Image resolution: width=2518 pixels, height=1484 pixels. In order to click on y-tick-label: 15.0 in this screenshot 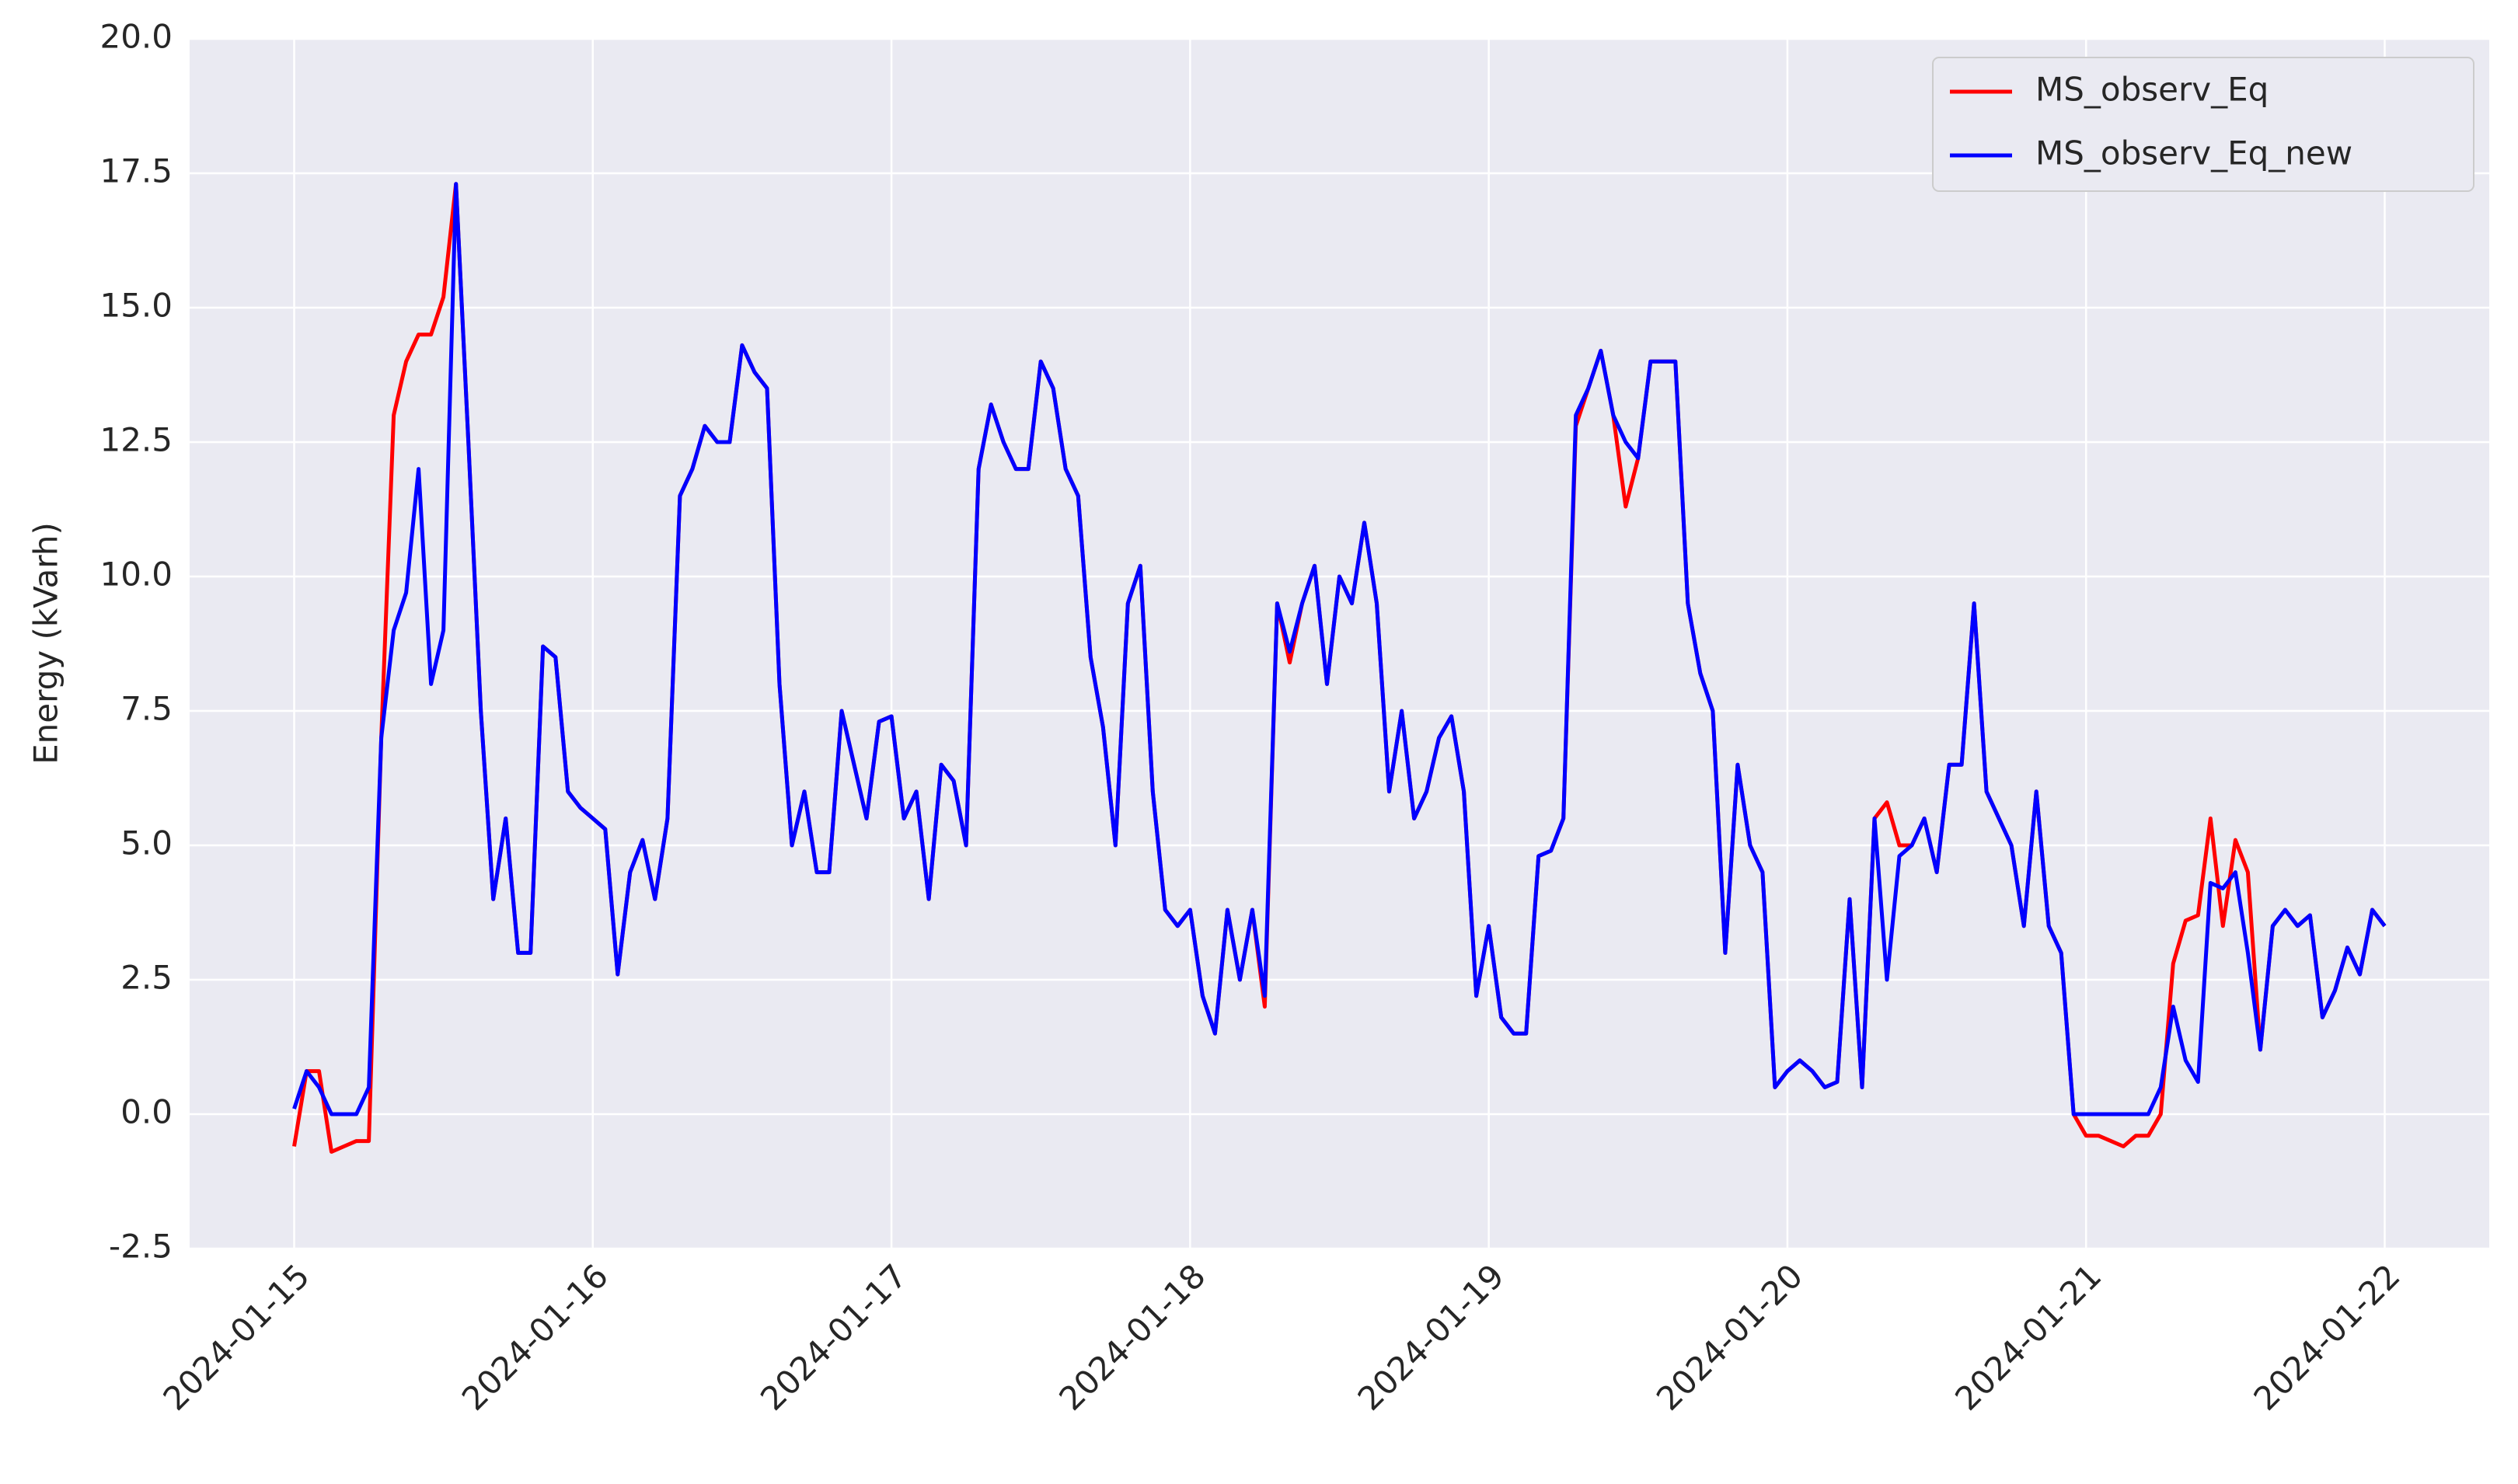, I will do `click(136, 306)`.